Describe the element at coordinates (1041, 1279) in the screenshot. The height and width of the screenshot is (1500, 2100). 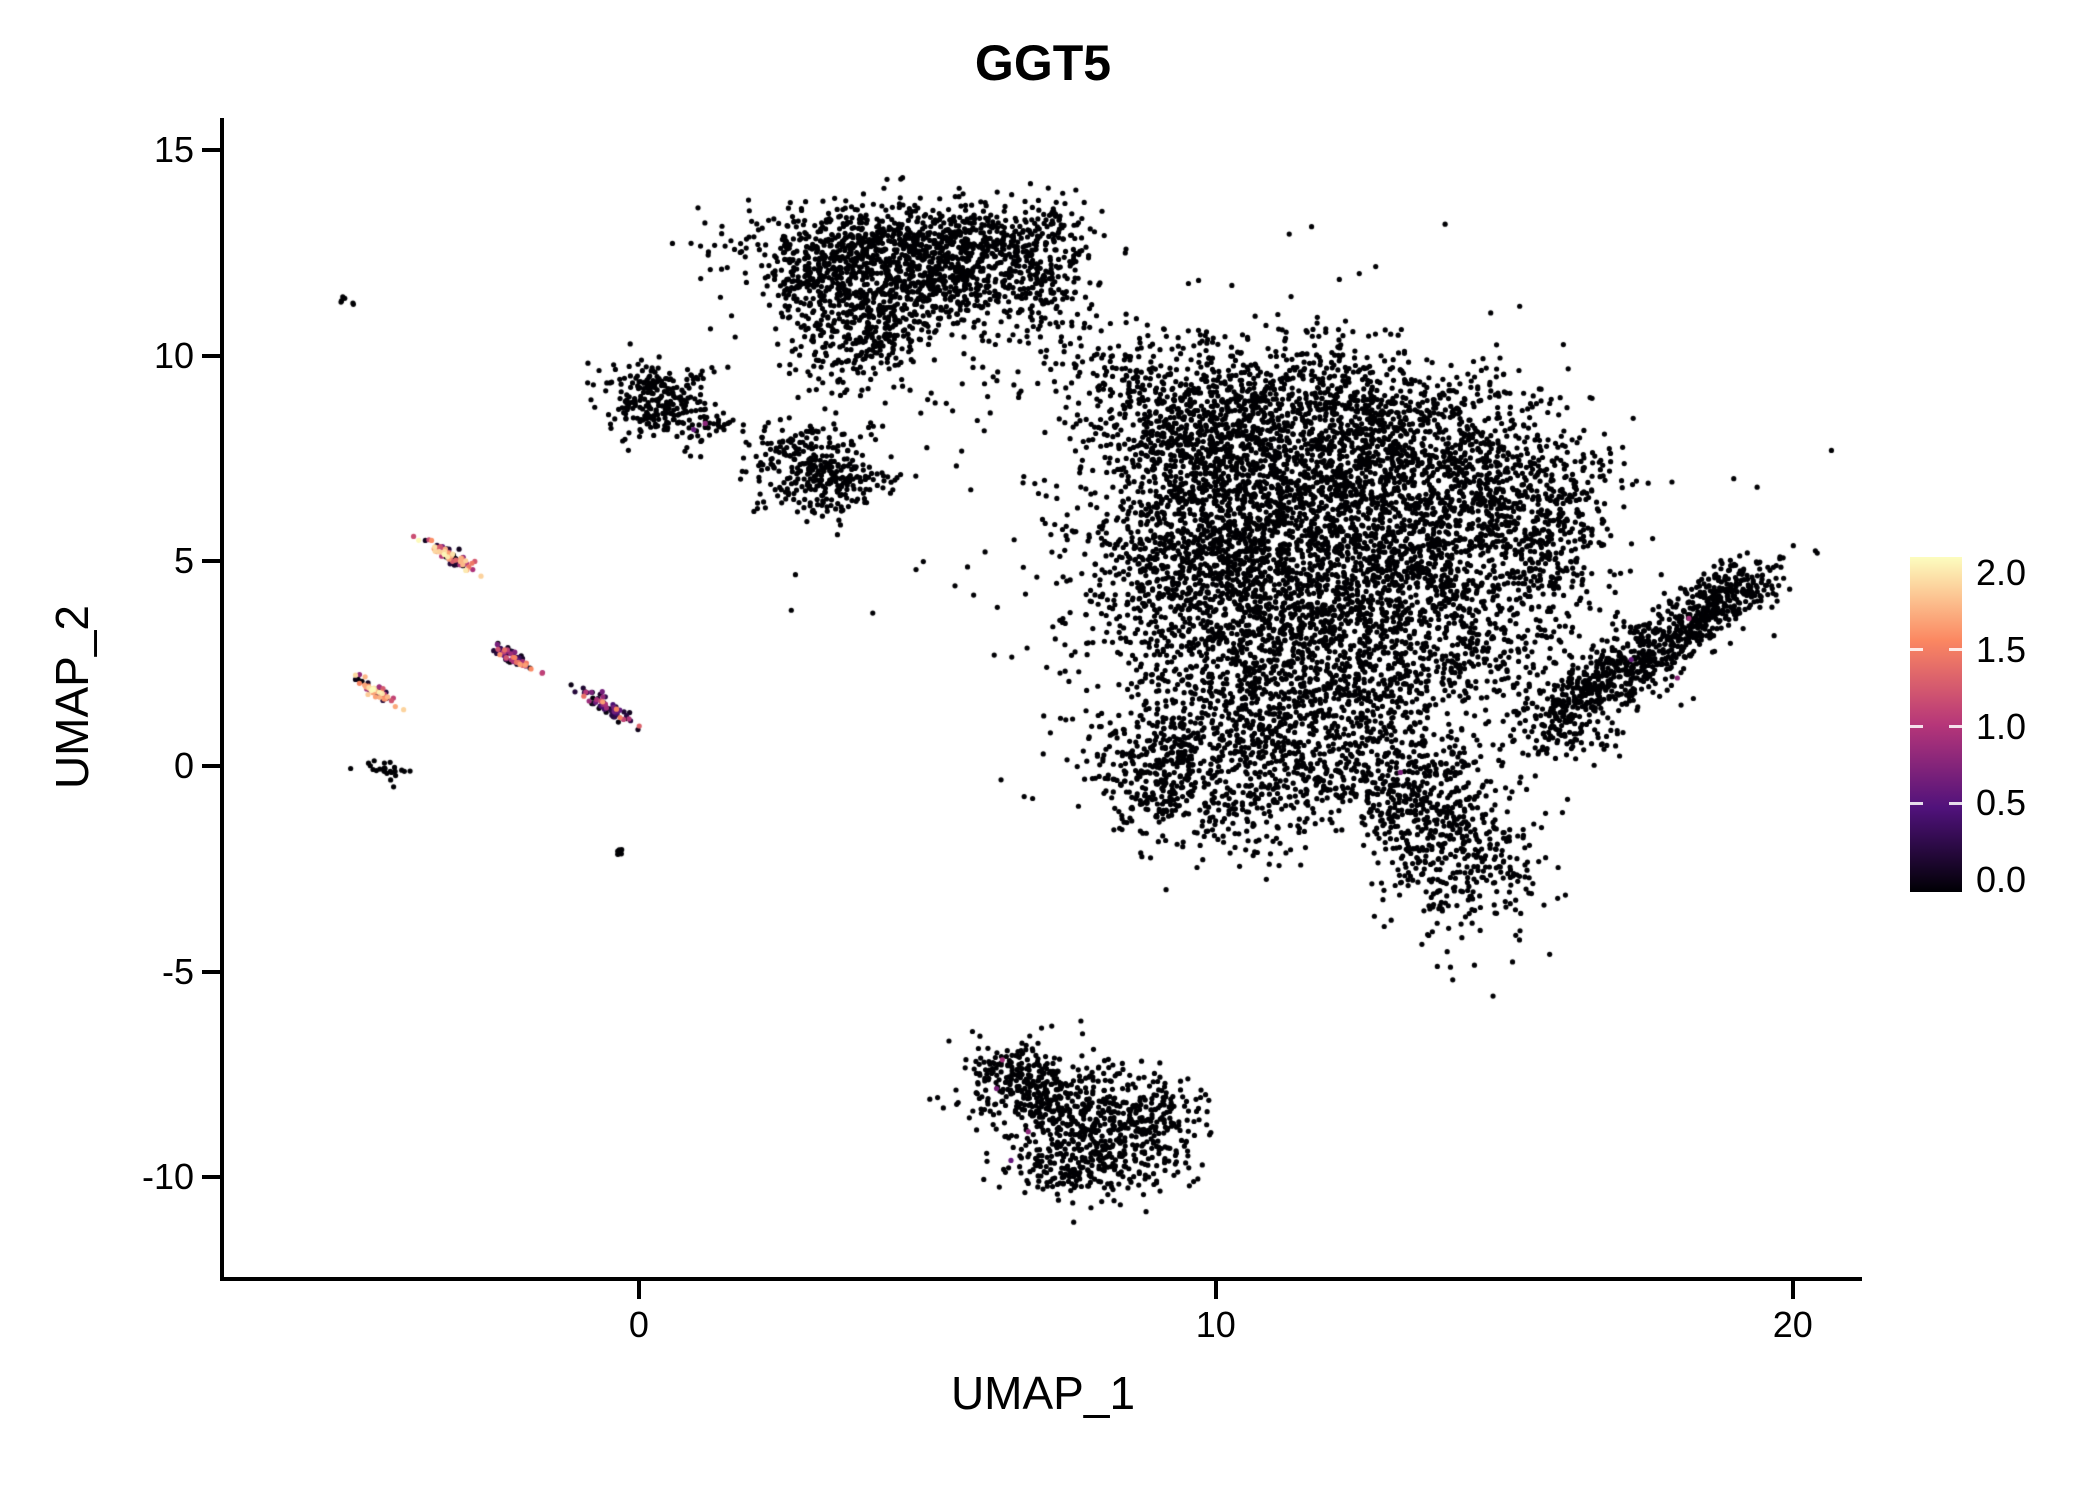
I see `x-axis-line` at that location.